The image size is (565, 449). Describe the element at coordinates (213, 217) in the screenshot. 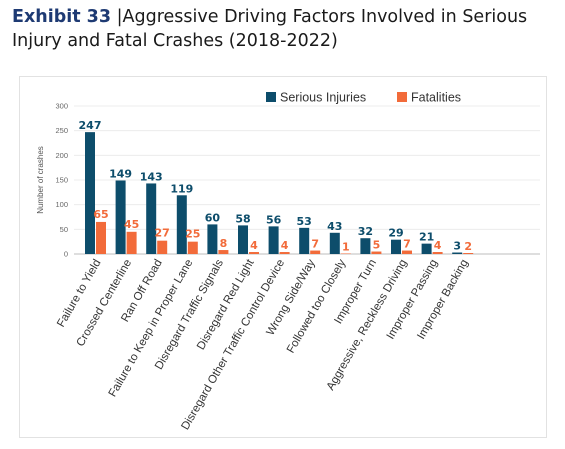

I see `data-label-serious-injuries: 60` at that location.